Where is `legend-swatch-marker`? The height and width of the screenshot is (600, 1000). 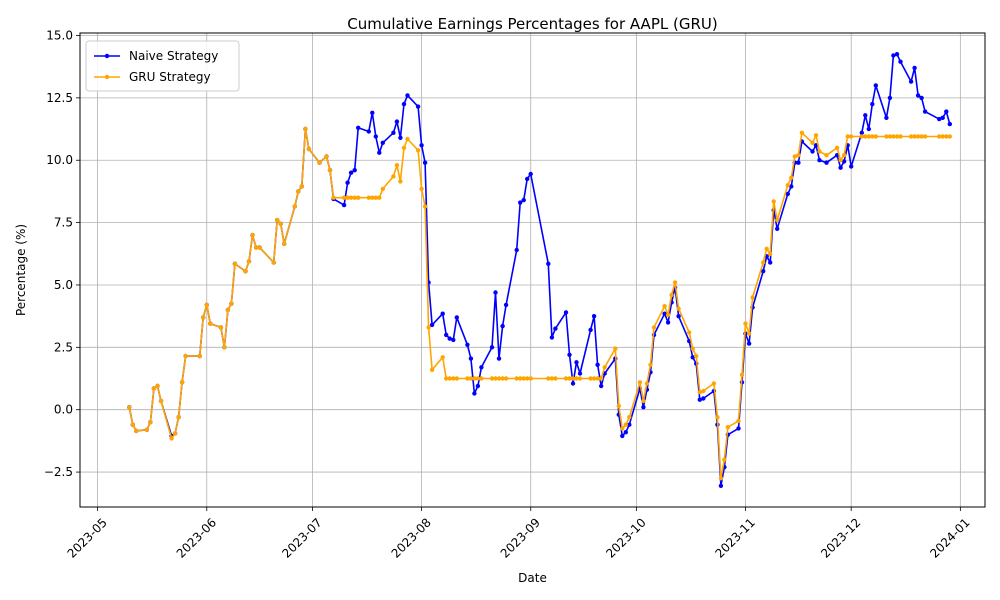 legend-swatch-marker is located at coordinates (107, 77).